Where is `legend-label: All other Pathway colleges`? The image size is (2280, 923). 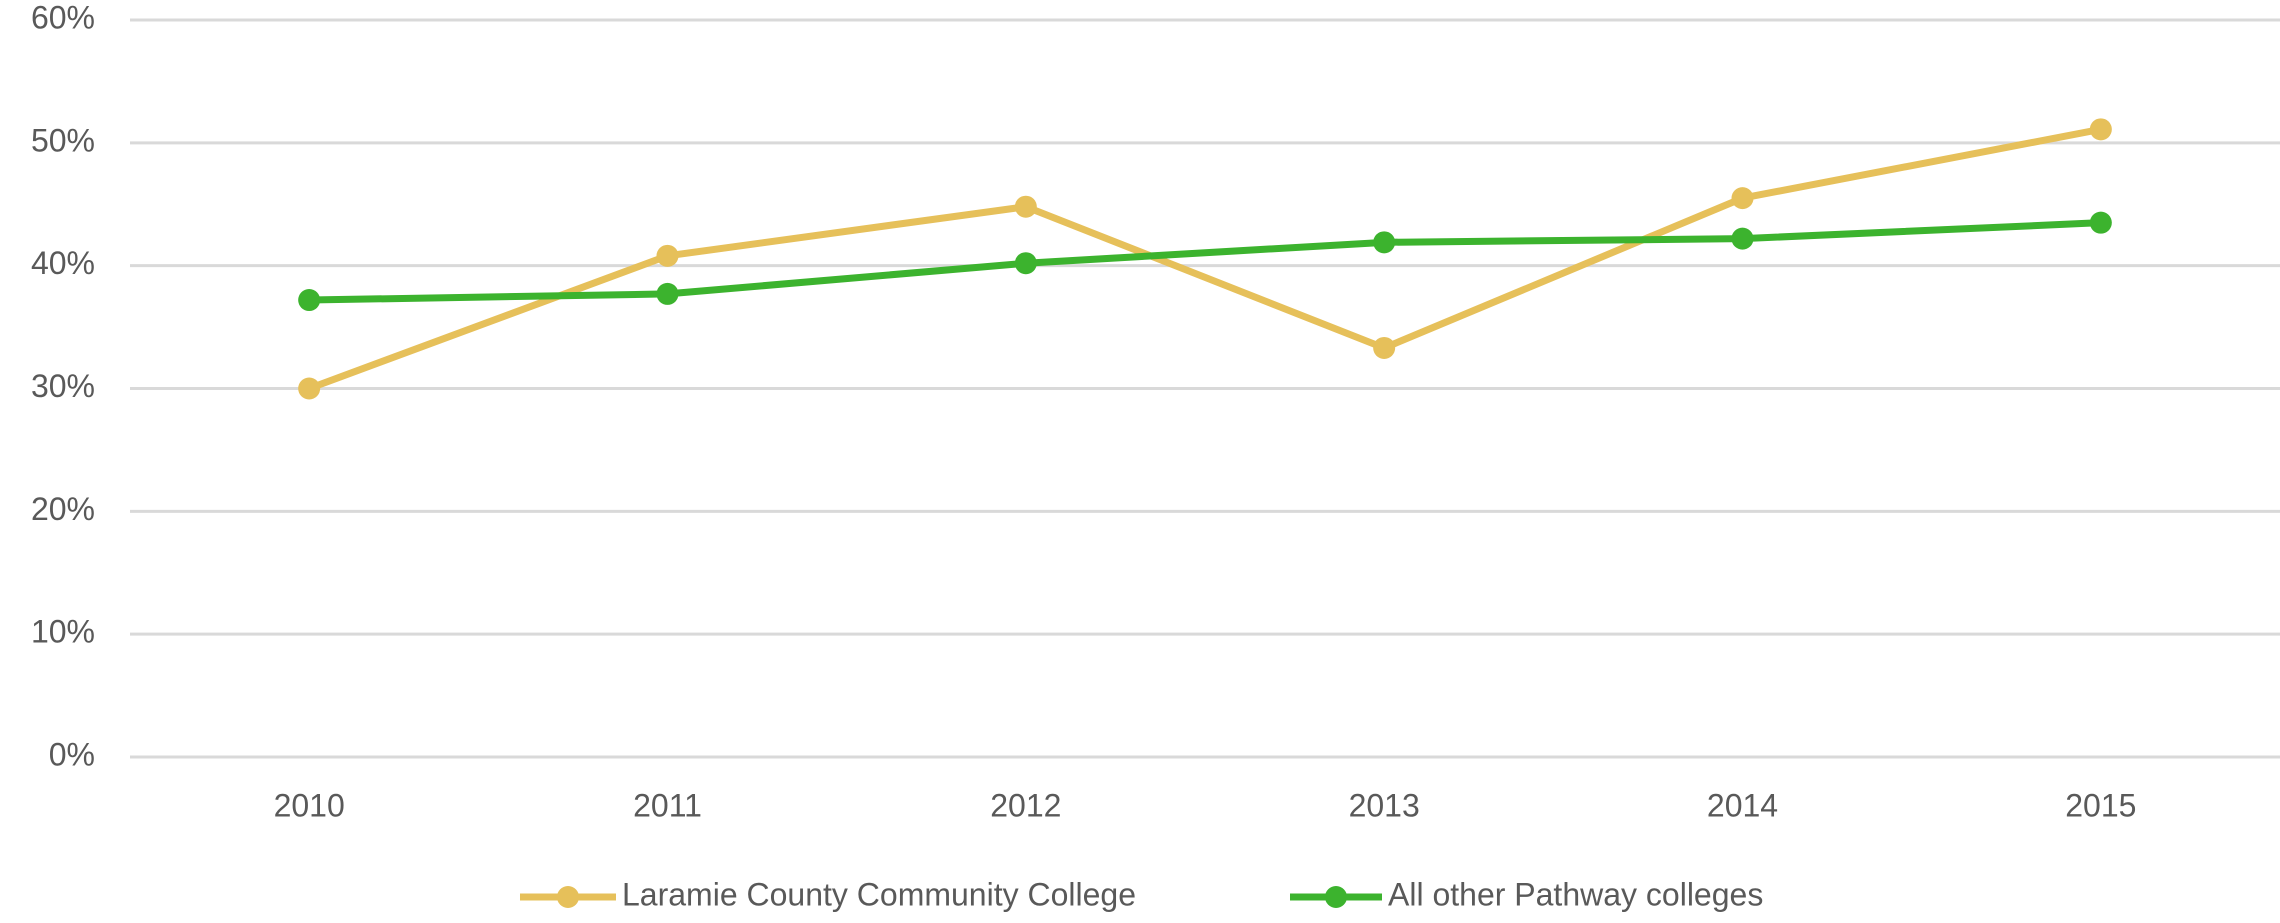 legend-label: All other Pathway colleges is located at coordinates (1575, 894).